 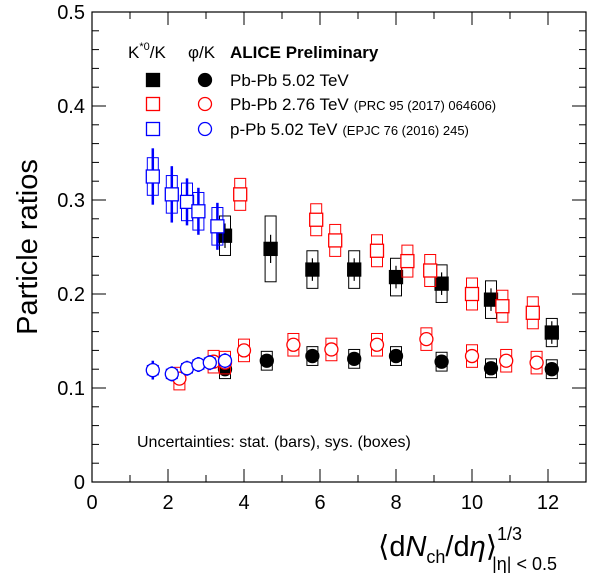 I want to click on y-tick-label: 0.2, so click(x=71, y=295).